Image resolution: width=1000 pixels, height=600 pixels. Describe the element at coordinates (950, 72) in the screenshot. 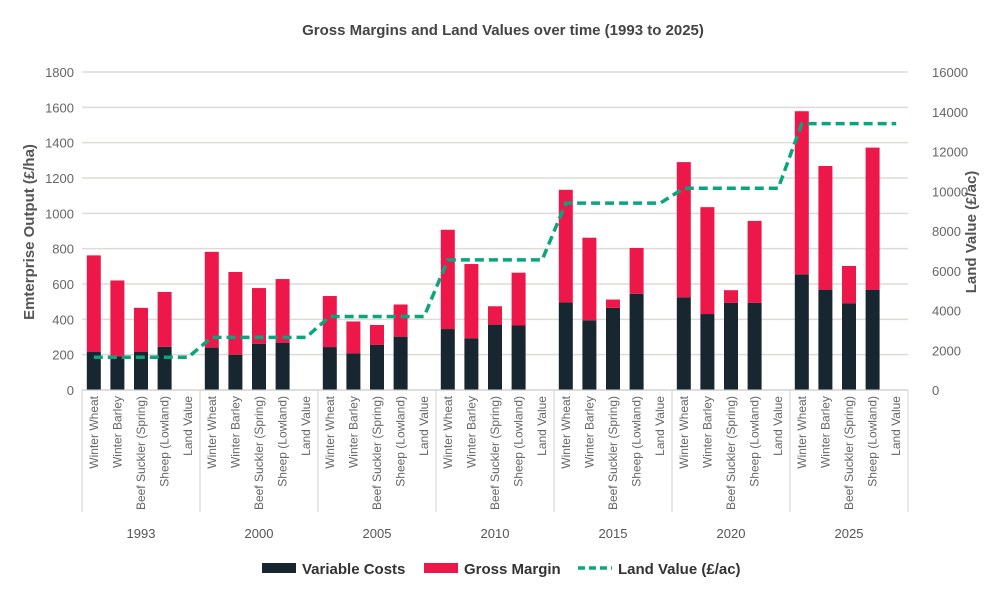

I see `y2-tick-label: 16000` at that location.